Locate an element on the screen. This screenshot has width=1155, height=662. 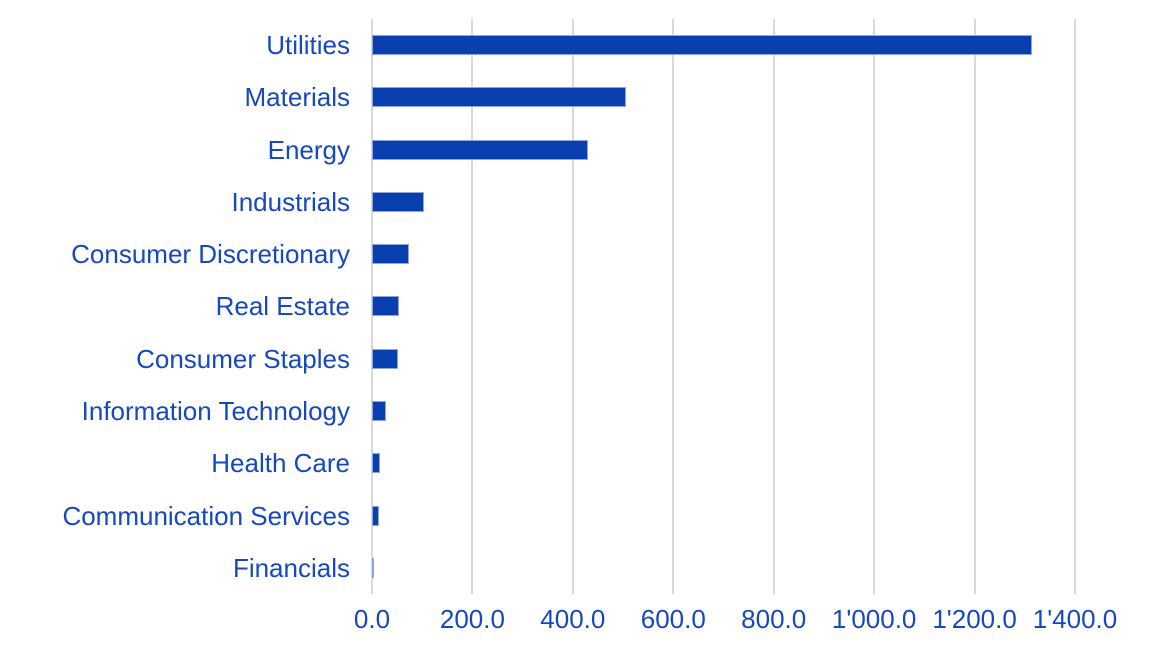
bar-information-technology is located at coordinates (379, 410).